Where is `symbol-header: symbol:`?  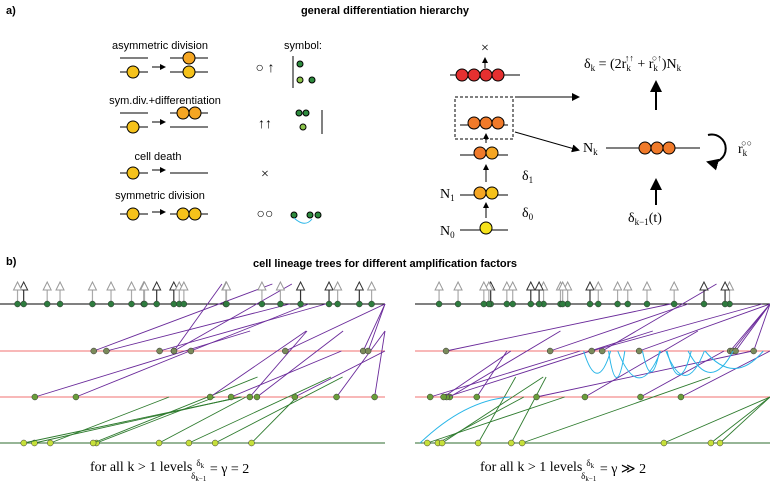 symbol-header: symbol: is located at coordinates (303, 46).